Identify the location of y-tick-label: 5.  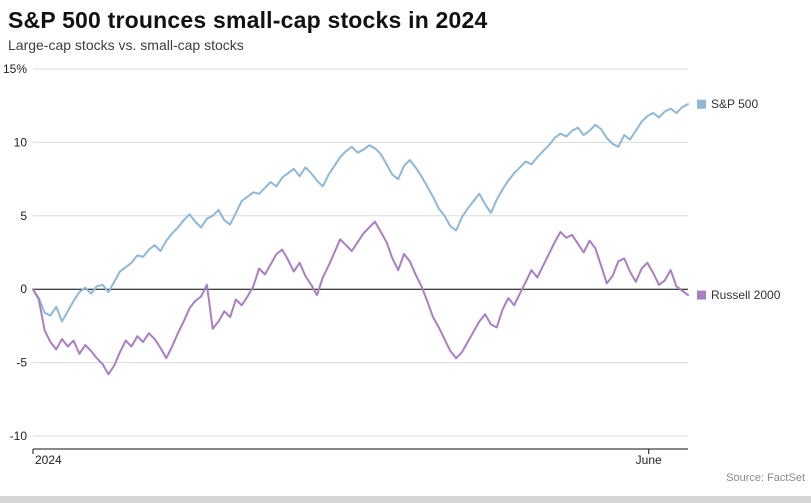
(23, 216).